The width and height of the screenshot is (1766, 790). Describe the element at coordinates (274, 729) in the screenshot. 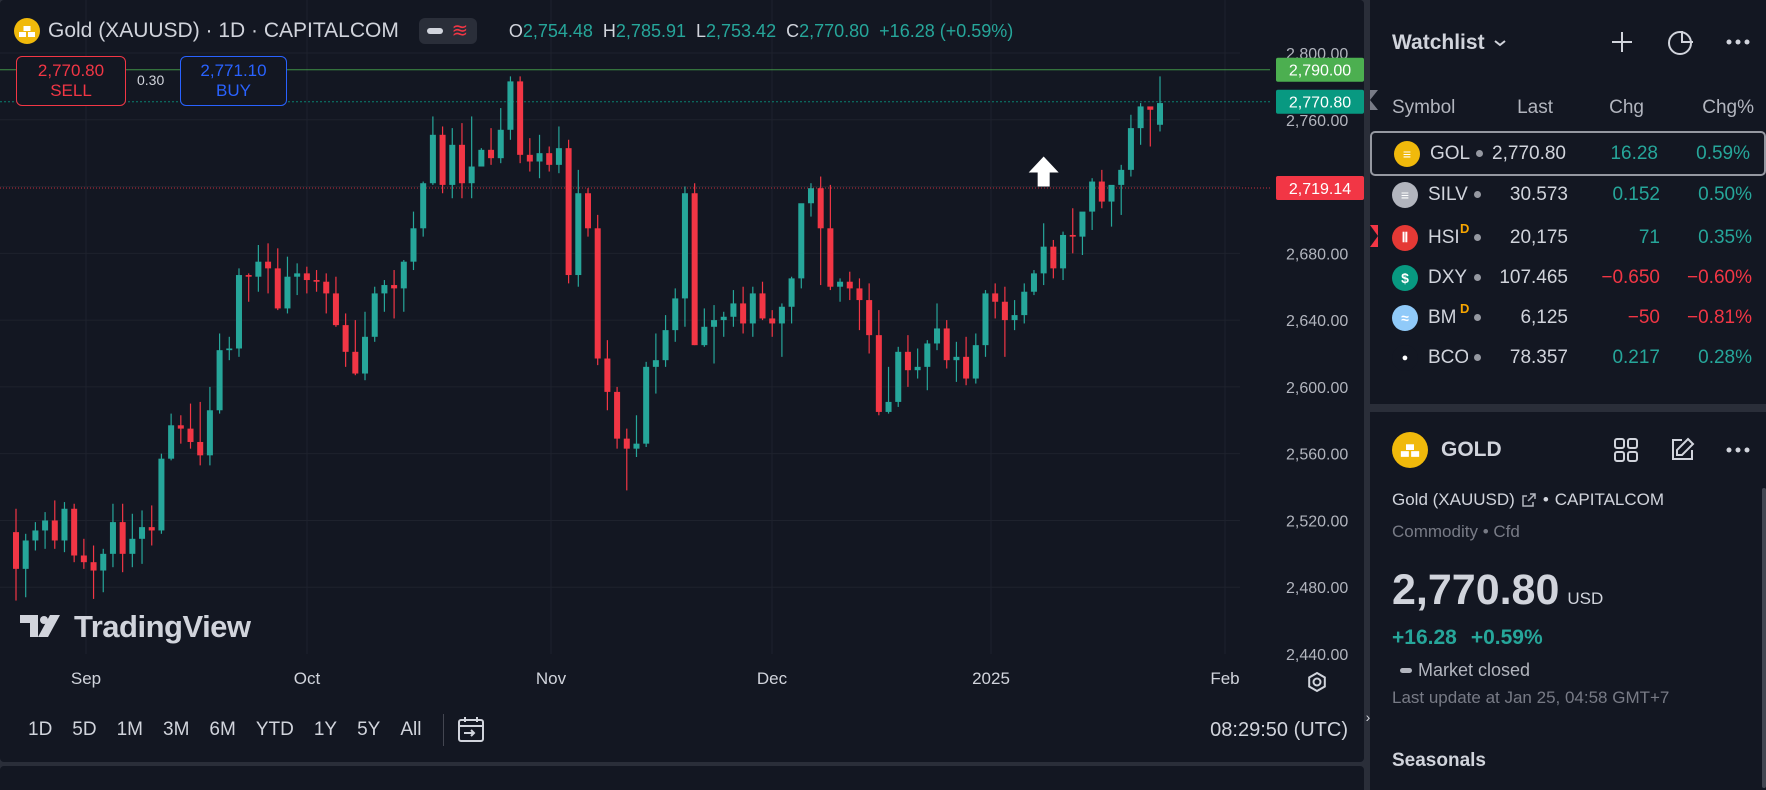

I see `period-ytd: YTD` at that location.